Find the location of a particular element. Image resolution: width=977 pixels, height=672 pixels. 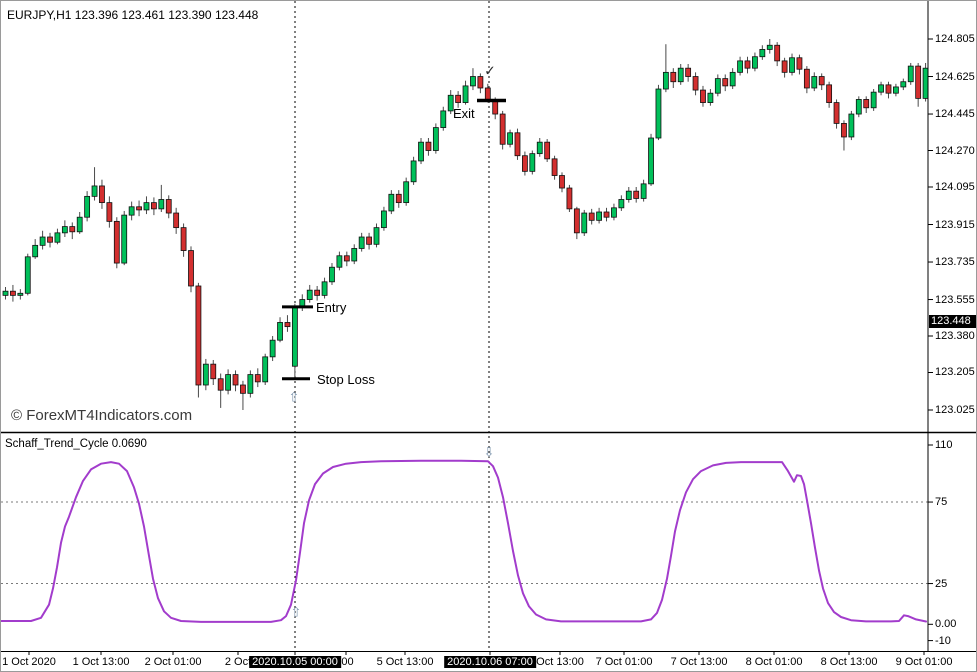

up-arrow-icon: ⇧ is located at coordinates (296, 612).